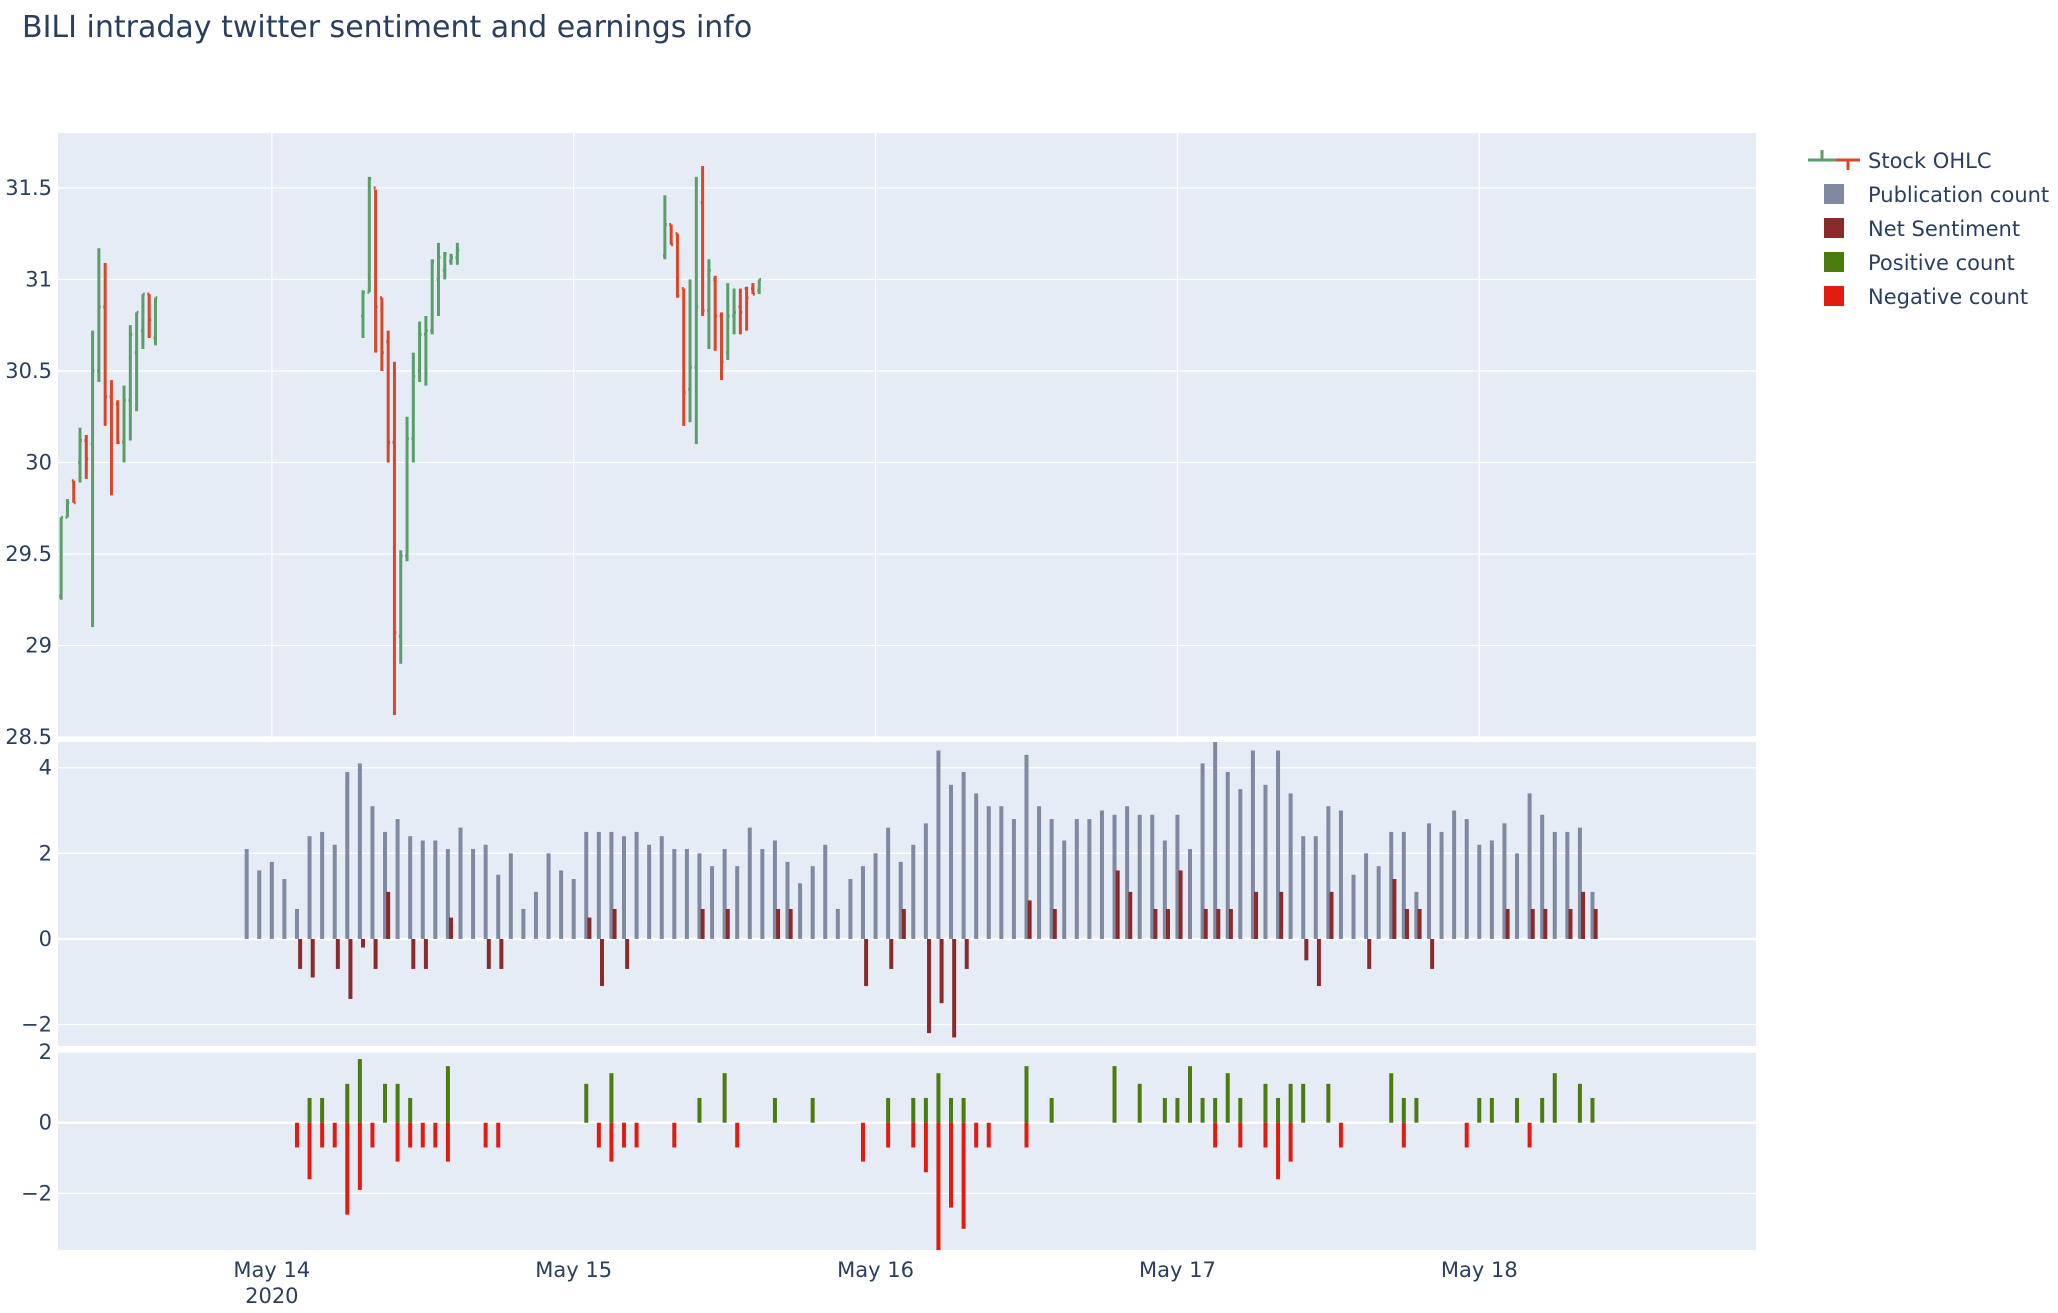 This screenshot has height=1313, width=2058. What do you see at coordinates (1936, 195) in the screenshot?
I see `legend-item: Publication count` at bounding box center [1936, 195].